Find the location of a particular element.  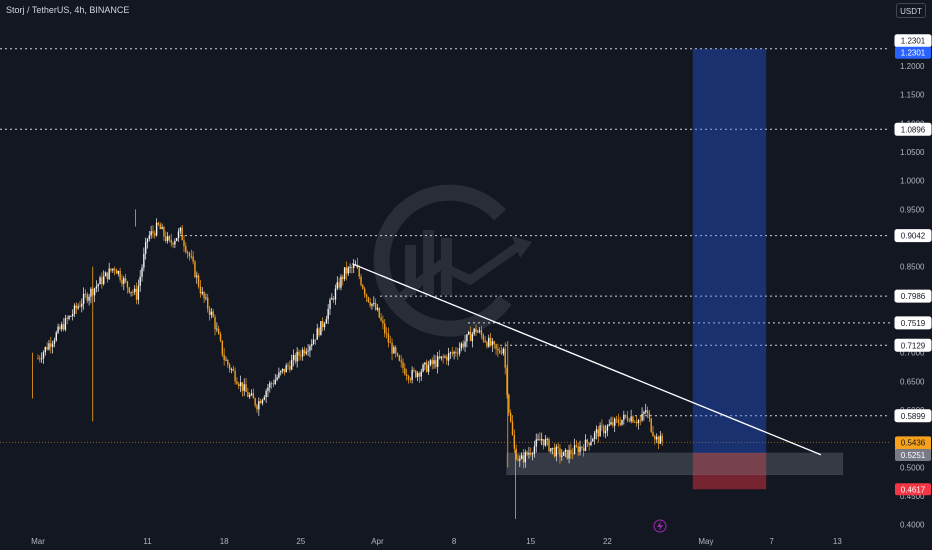

target-tag: 1.2301 is located at coordinates (913, 52).